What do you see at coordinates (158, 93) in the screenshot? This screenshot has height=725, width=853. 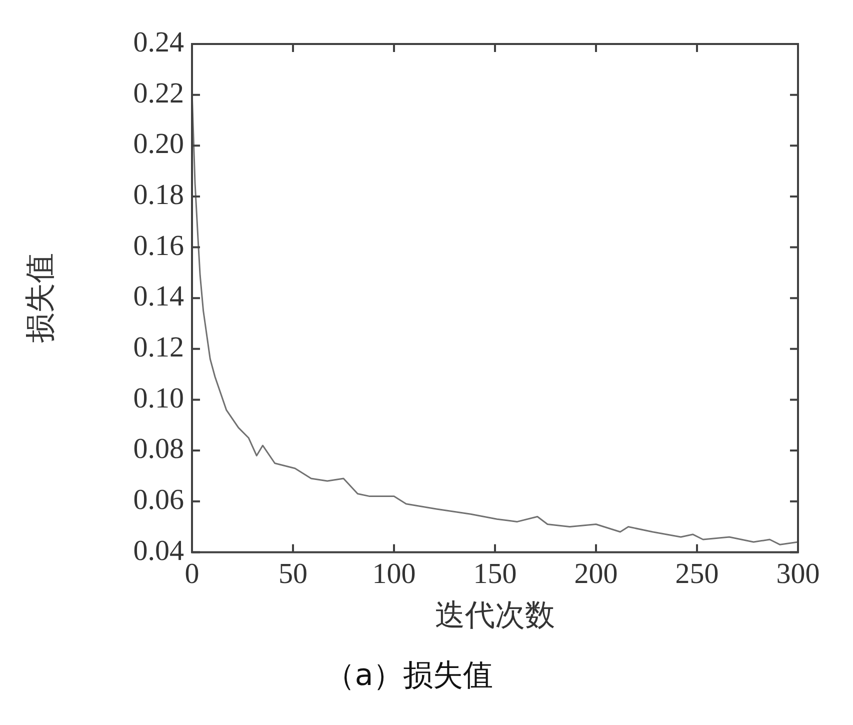 I see `y-tick-label: 0.22` at bounding box center [158, 93].